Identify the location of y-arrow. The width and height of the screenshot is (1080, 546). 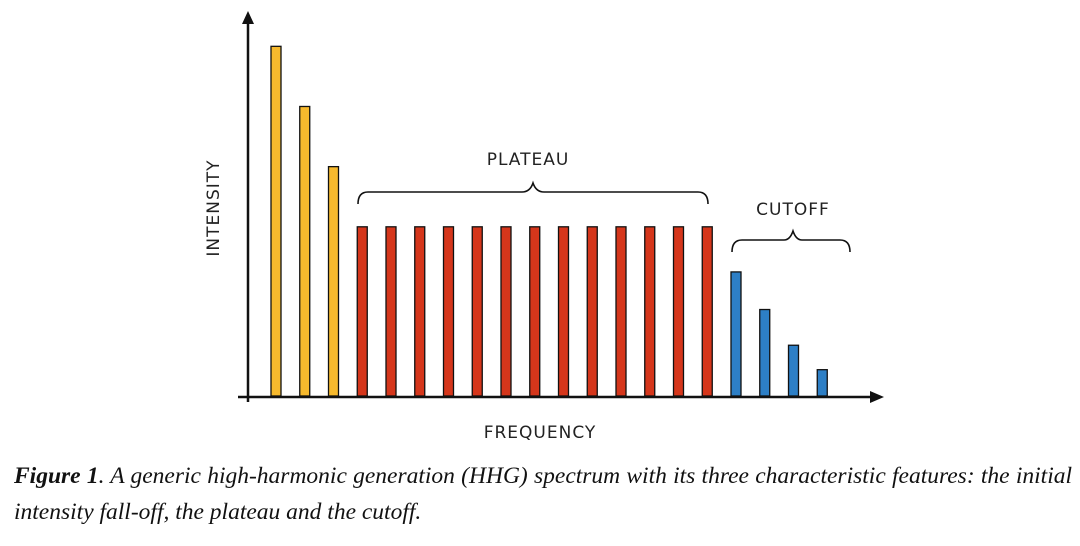
(248, 17).